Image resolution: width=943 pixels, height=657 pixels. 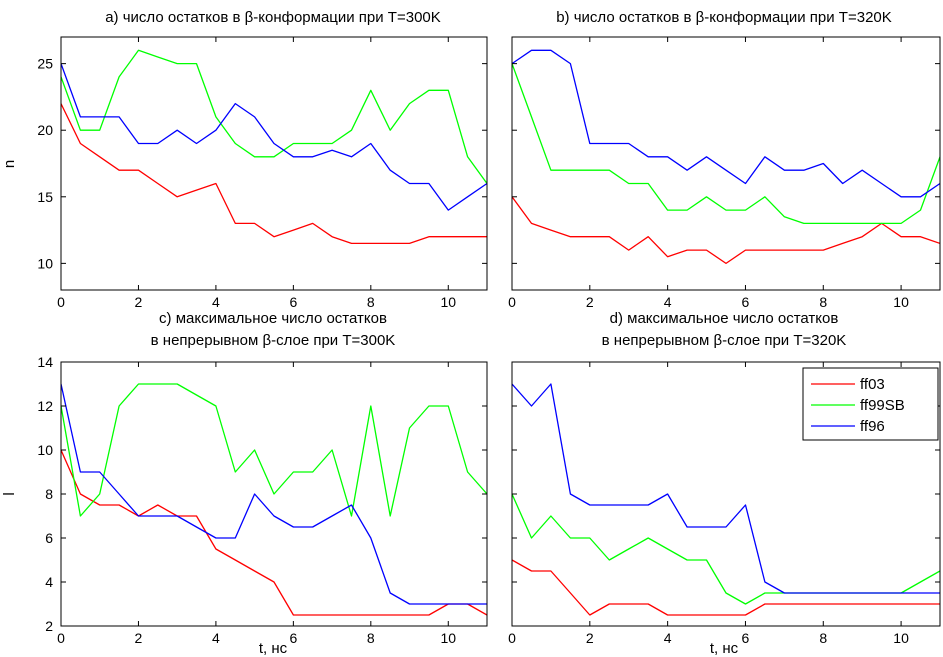 I want to click on y-tick-label: 20, so click(x=45, y=130).